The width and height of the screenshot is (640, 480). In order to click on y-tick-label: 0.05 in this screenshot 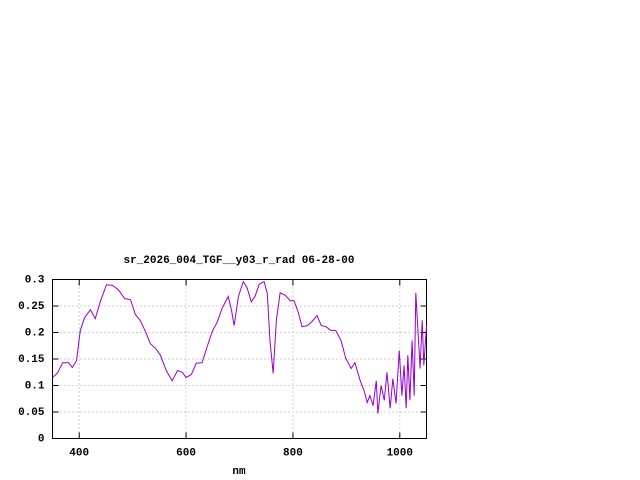, I will do `click(31, 413)`.